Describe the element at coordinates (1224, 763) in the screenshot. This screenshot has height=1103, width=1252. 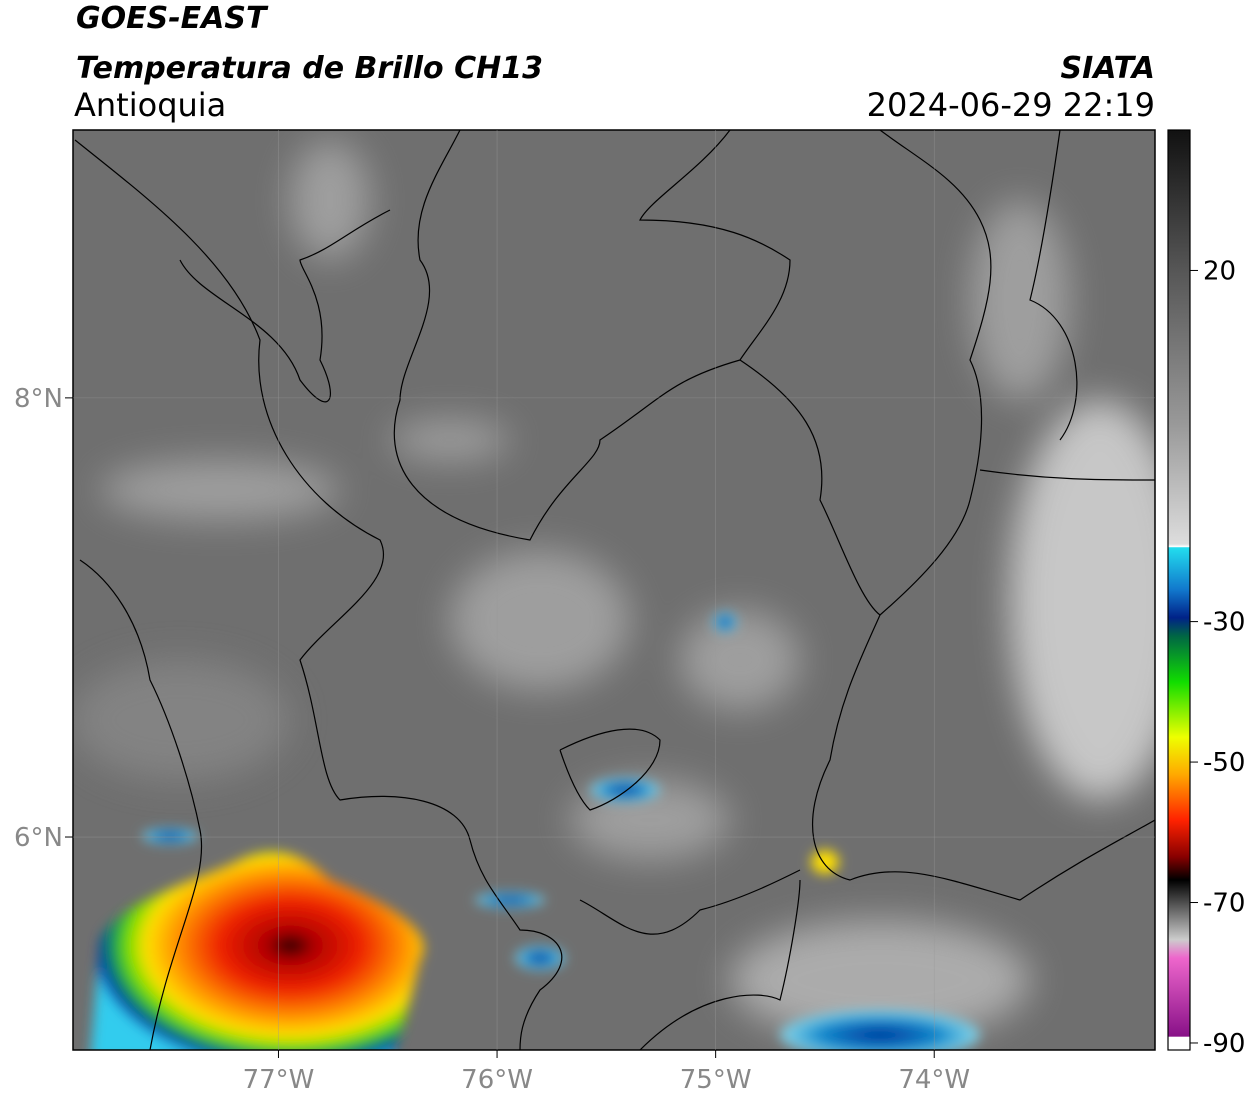
I see `colorbar-tick-label: -50` at that location.